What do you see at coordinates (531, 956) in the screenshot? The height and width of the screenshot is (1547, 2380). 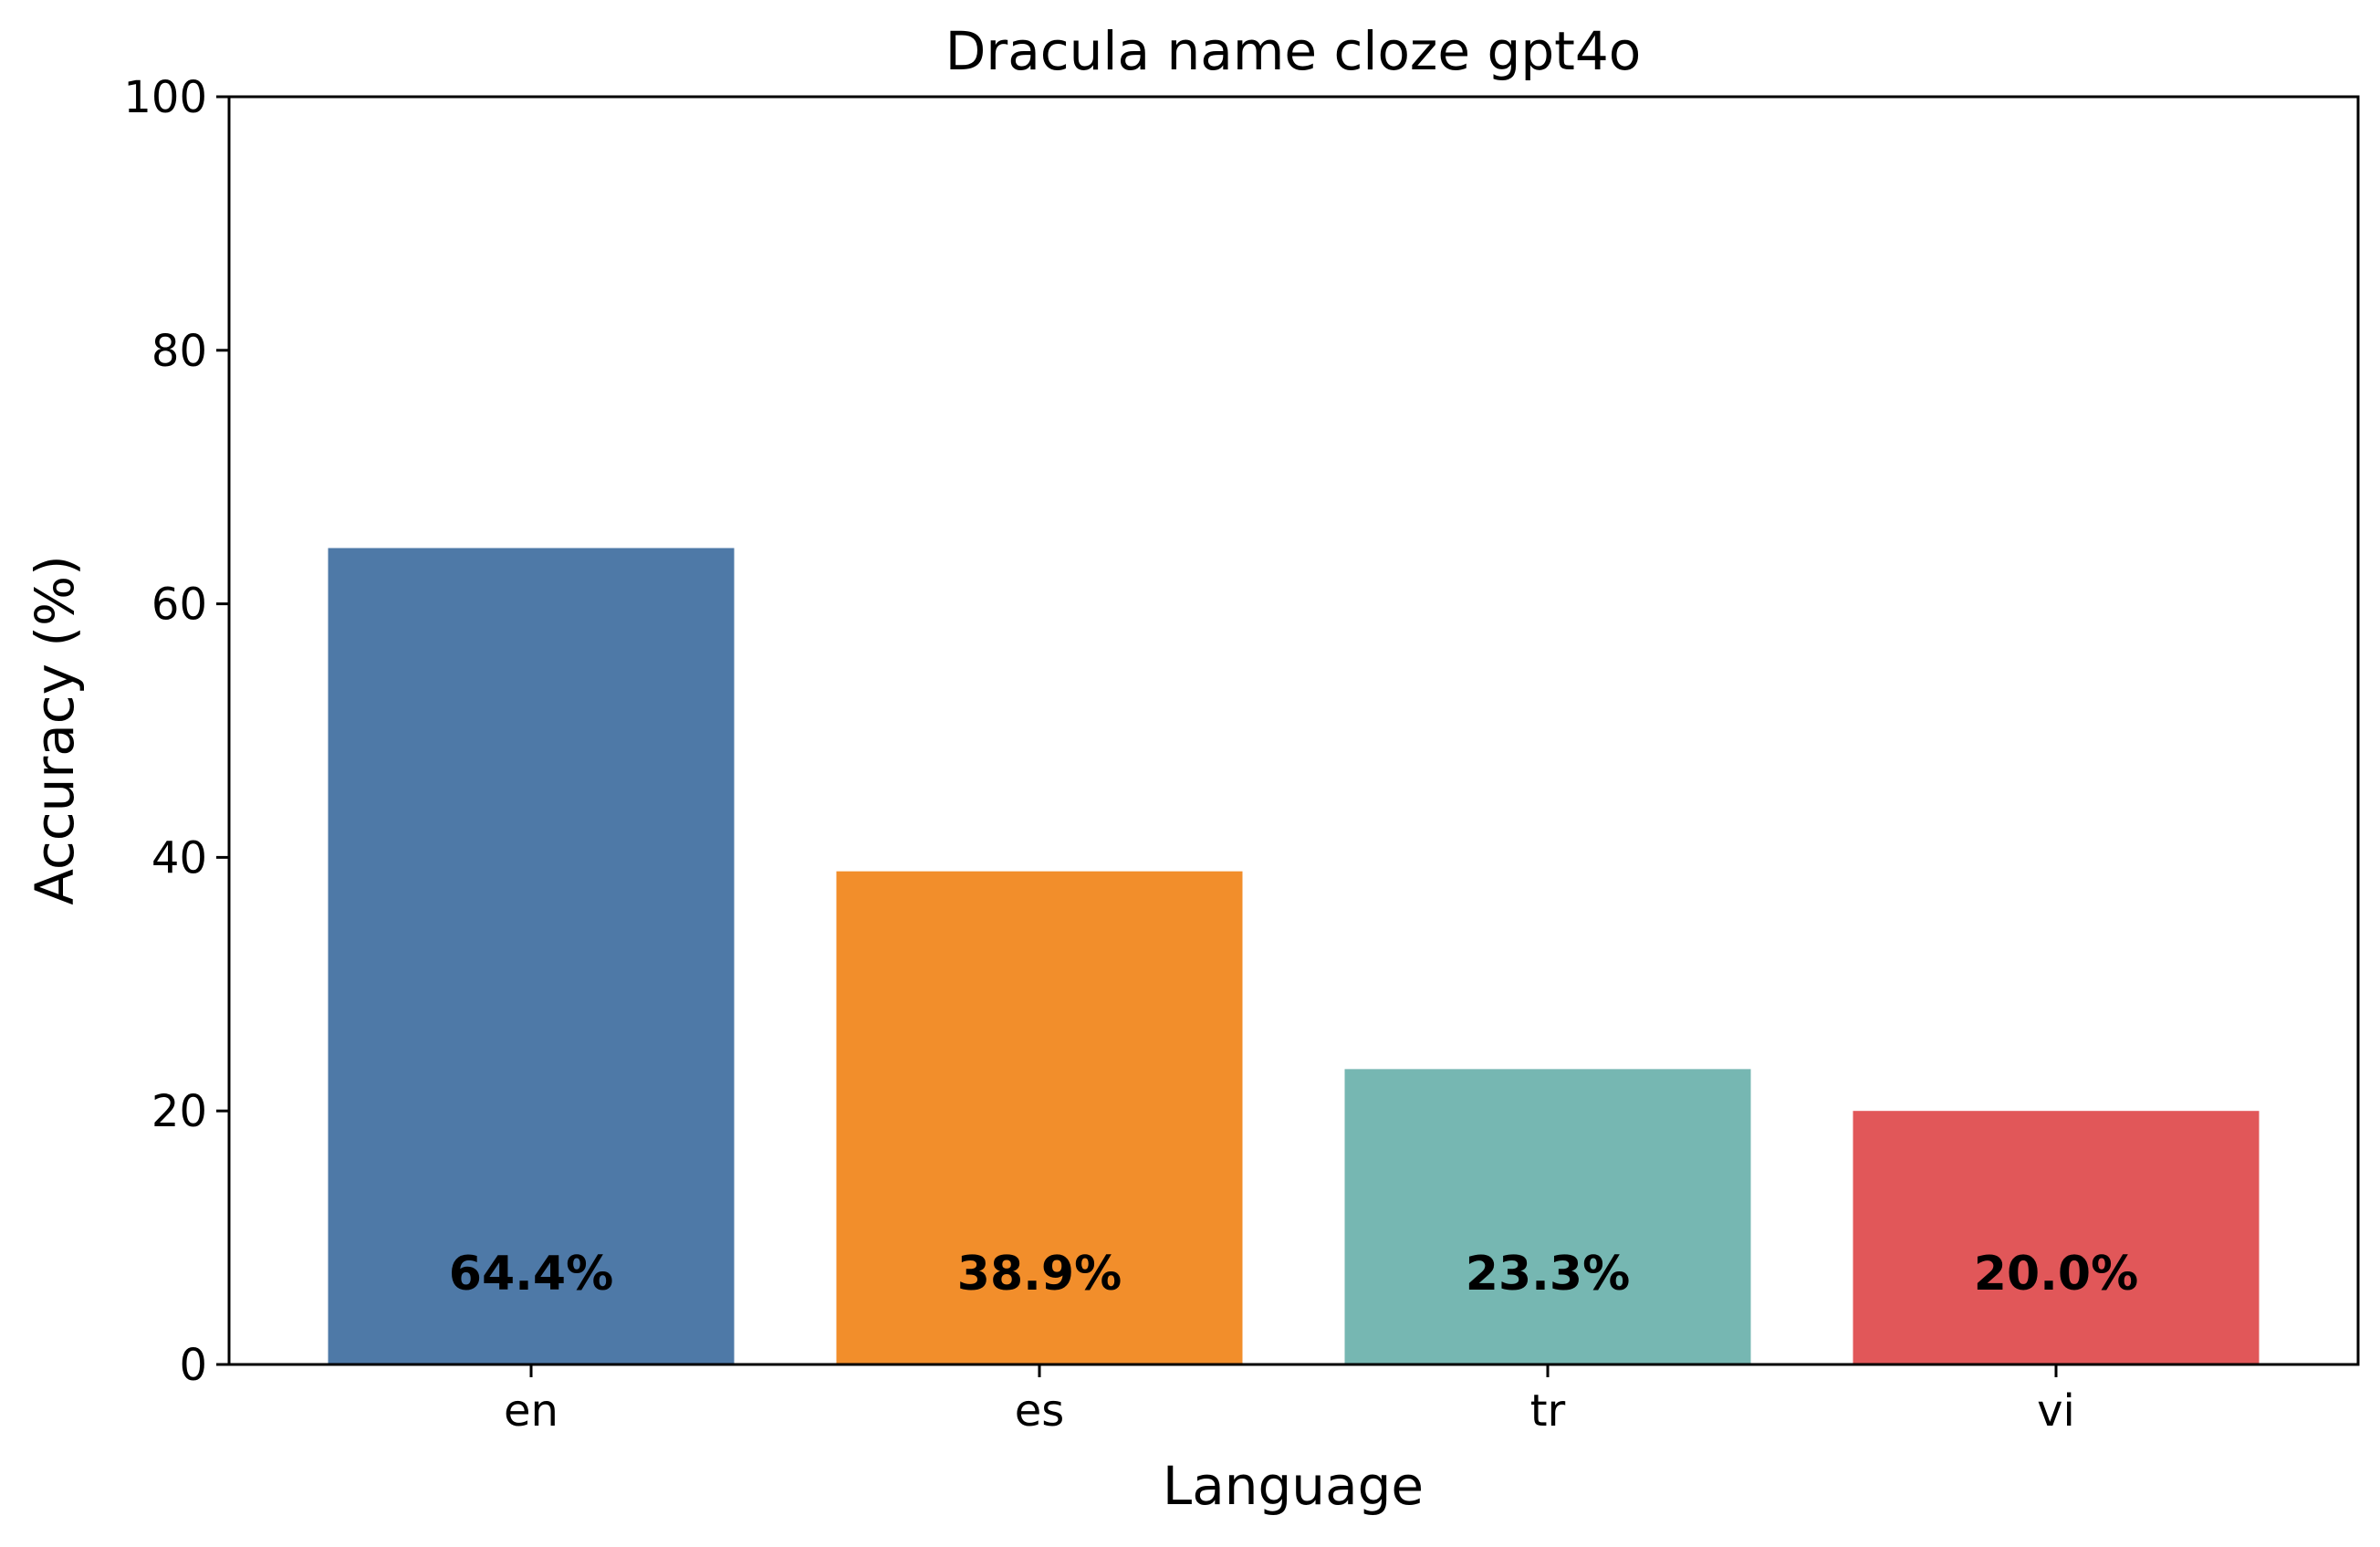 I see `bar-en` at bounding box center [531, 956].